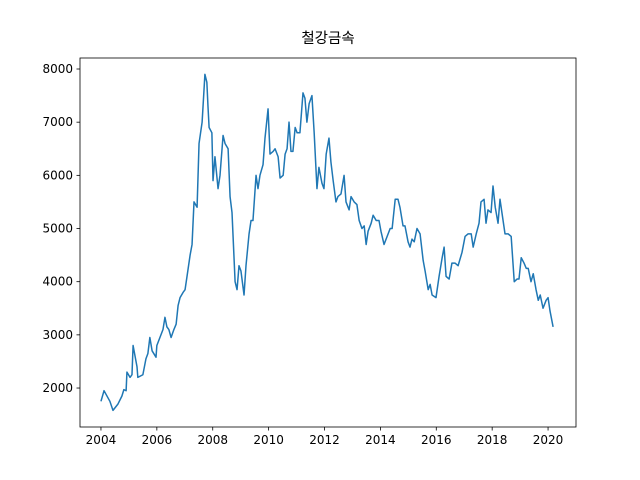  Describe the element at coordinates (101, 440) in the screenshot. I see `x-tick-label: 2004` at that location.